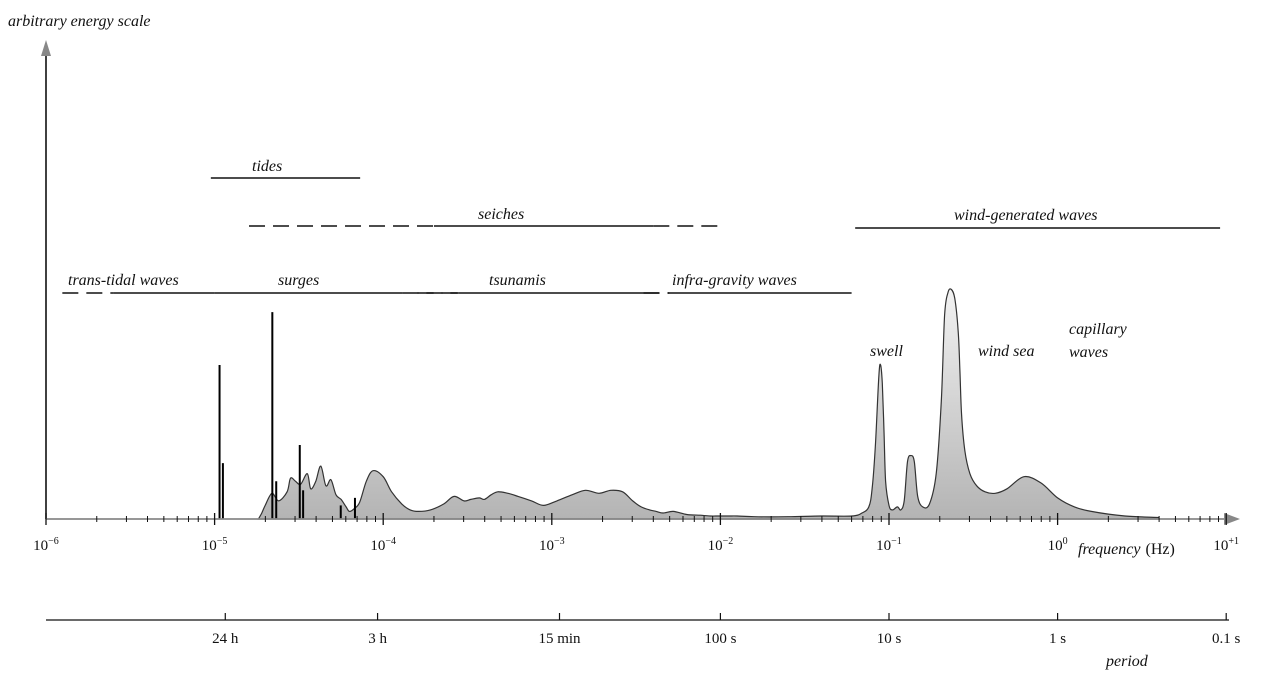 Image resolution: width=1280 pixels, height=673 pixels. I want to click on frequency-tick-label: 10+1, so click(1226, 545).